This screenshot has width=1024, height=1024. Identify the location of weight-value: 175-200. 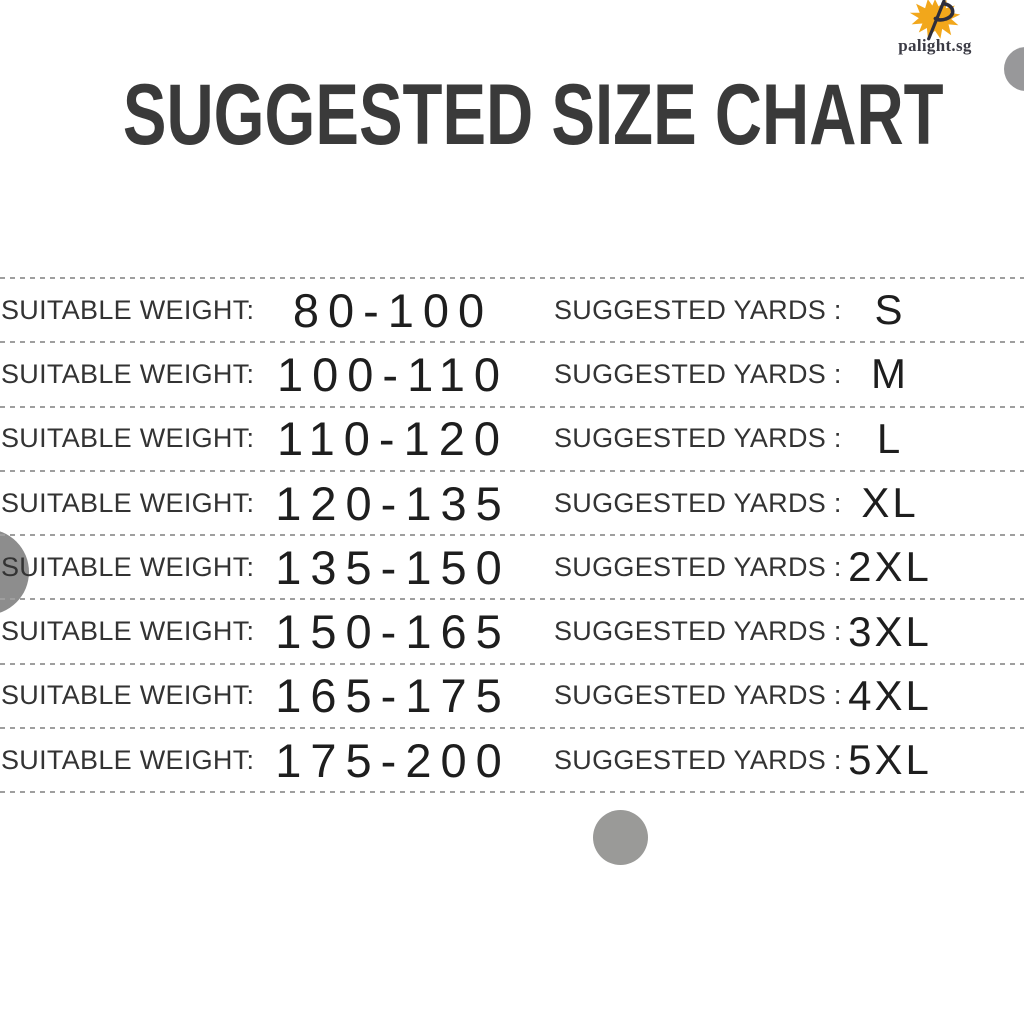
(393, 760).